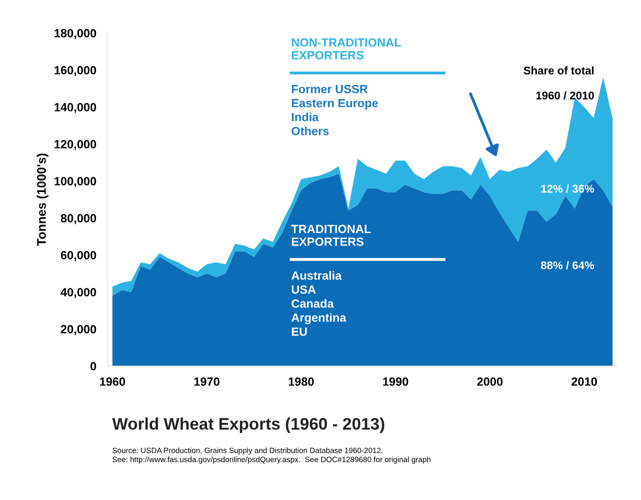 This screenshot has width=641, height=500. I want to click on annotation: 12% / 36%, so click(567, 188).